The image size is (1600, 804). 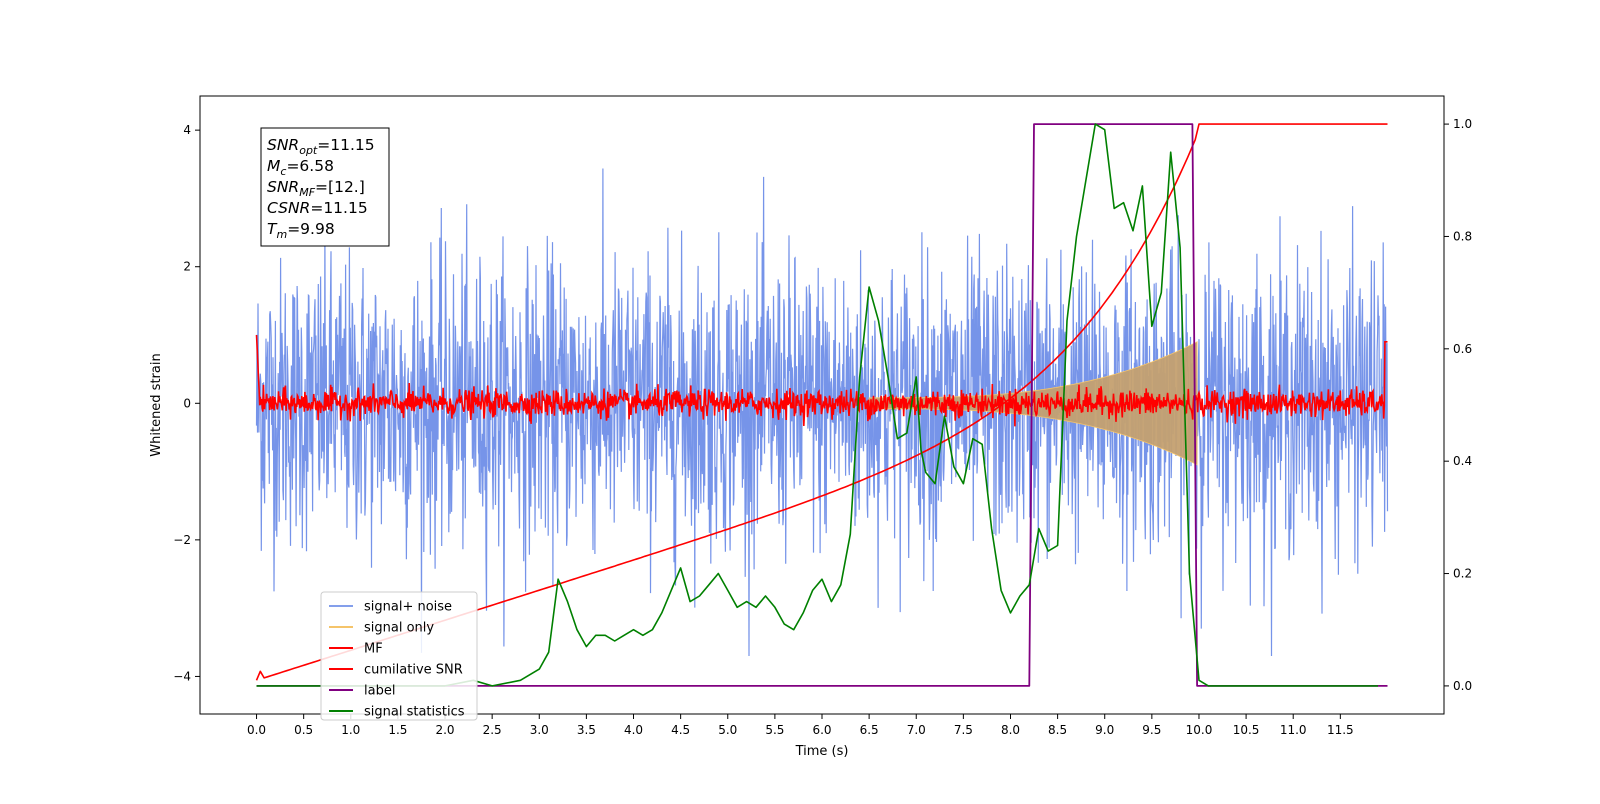 What do you see at coordinates (821, 730) in the screenshot?
I see `x-tick-label: 6.0` at bounding box center [821, 730].